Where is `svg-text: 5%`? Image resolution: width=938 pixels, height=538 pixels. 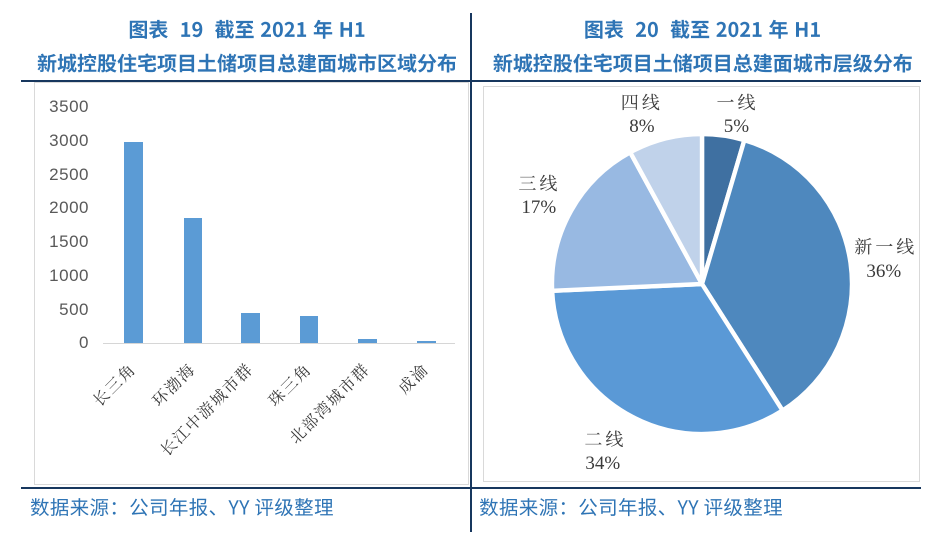 svg-text: 5% is located at coordinates (737, 126).